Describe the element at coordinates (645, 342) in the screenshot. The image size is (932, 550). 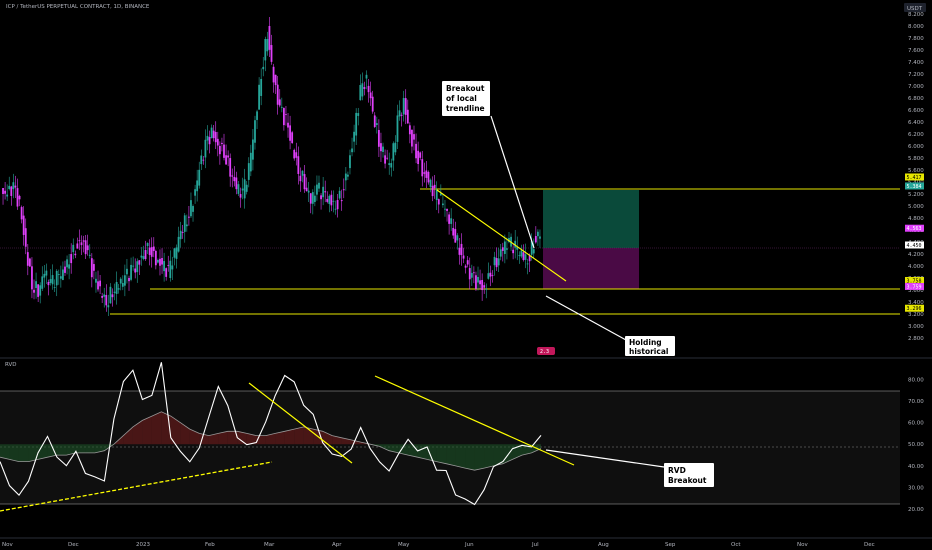
I see `holding-line-1: Holding` at that location.